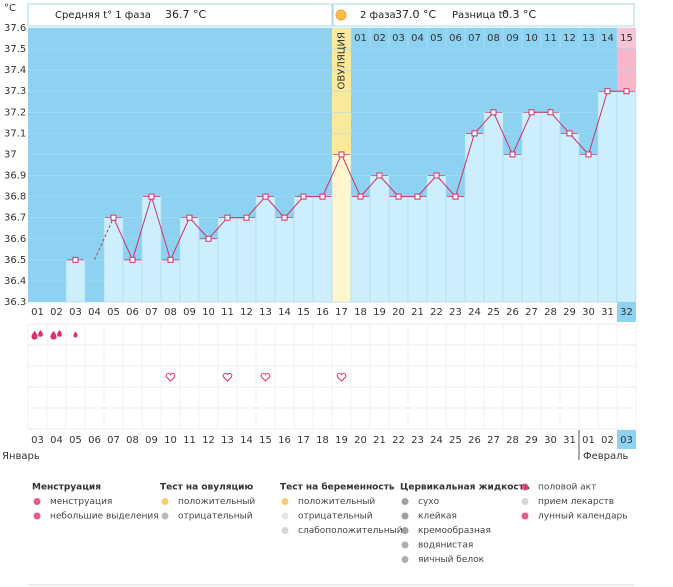  Describe the element at coordinates (429, 502) in the screenshot. I see `legend-item: сухо` at that location.